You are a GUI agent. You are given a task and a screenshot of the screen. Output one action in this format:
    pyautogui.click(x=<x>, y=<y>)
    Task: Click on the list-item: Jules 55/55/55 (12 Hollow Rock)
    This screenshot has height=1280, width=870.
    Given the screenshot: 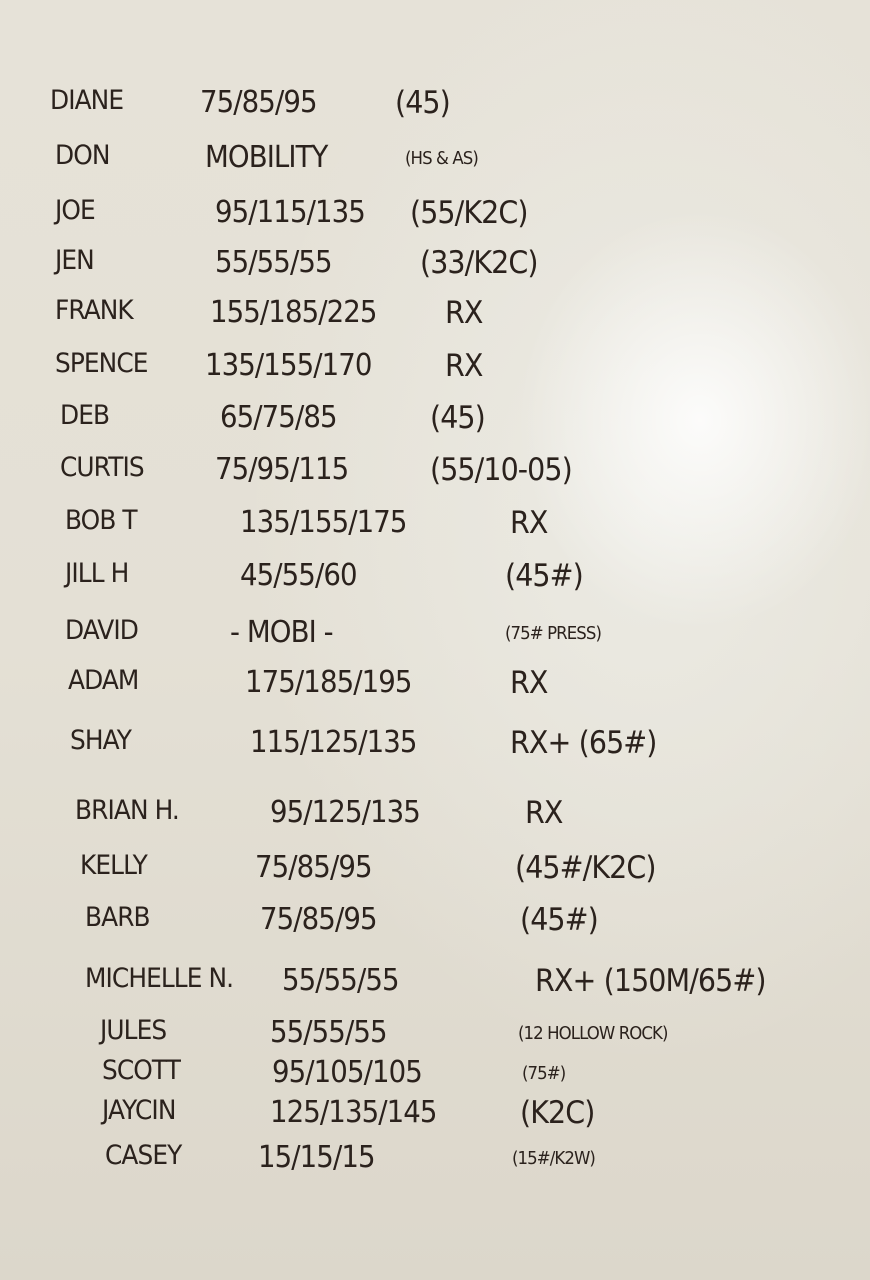 What is the action you would take?
    pyautogui.click(x=435, y=1040)
    